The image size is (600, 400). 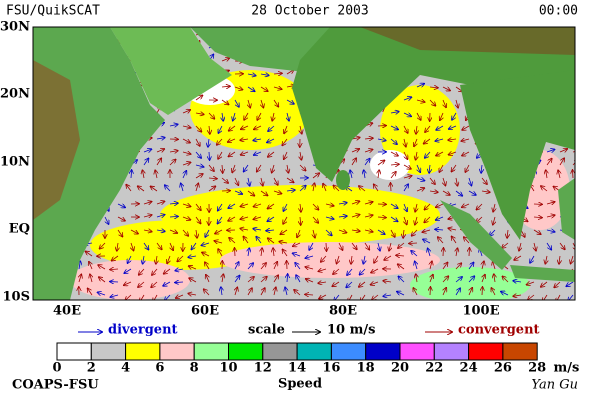 I want to click on legend-scale: scale, so click(x=266, y=330).